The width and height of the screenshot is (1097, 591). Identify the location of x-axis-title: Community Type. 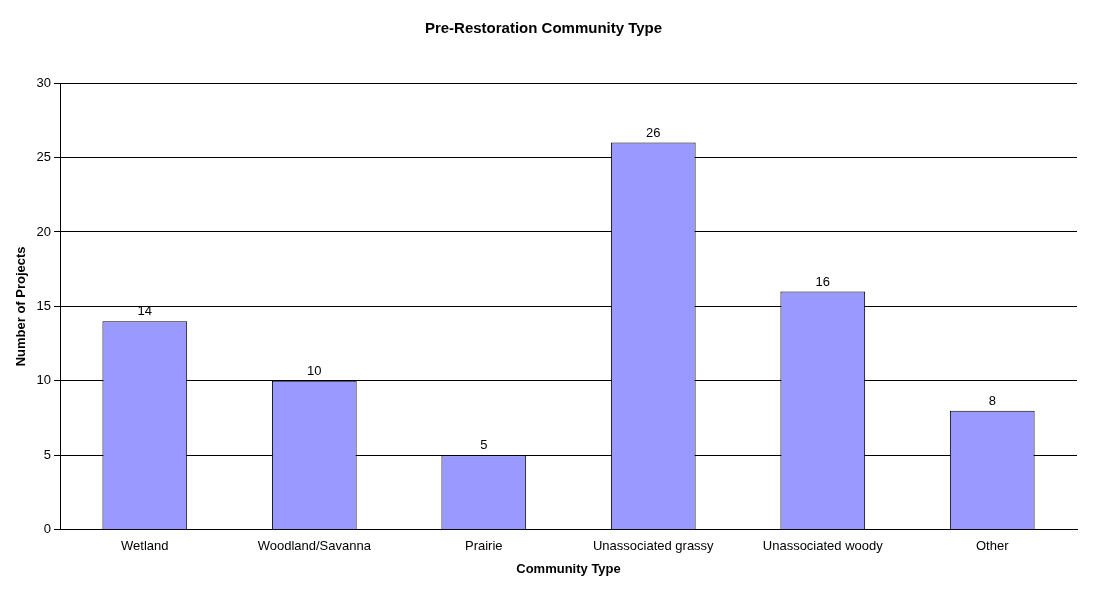
(568, 568).